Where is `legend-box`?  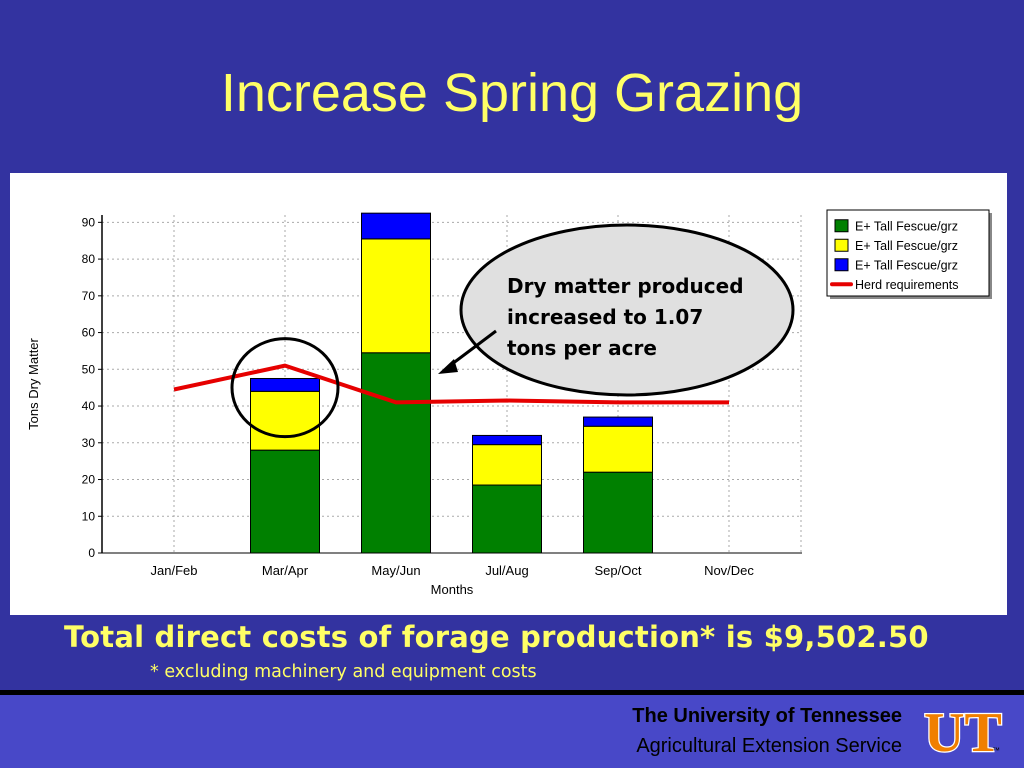 legend-box is located at coordinates (908, 253).